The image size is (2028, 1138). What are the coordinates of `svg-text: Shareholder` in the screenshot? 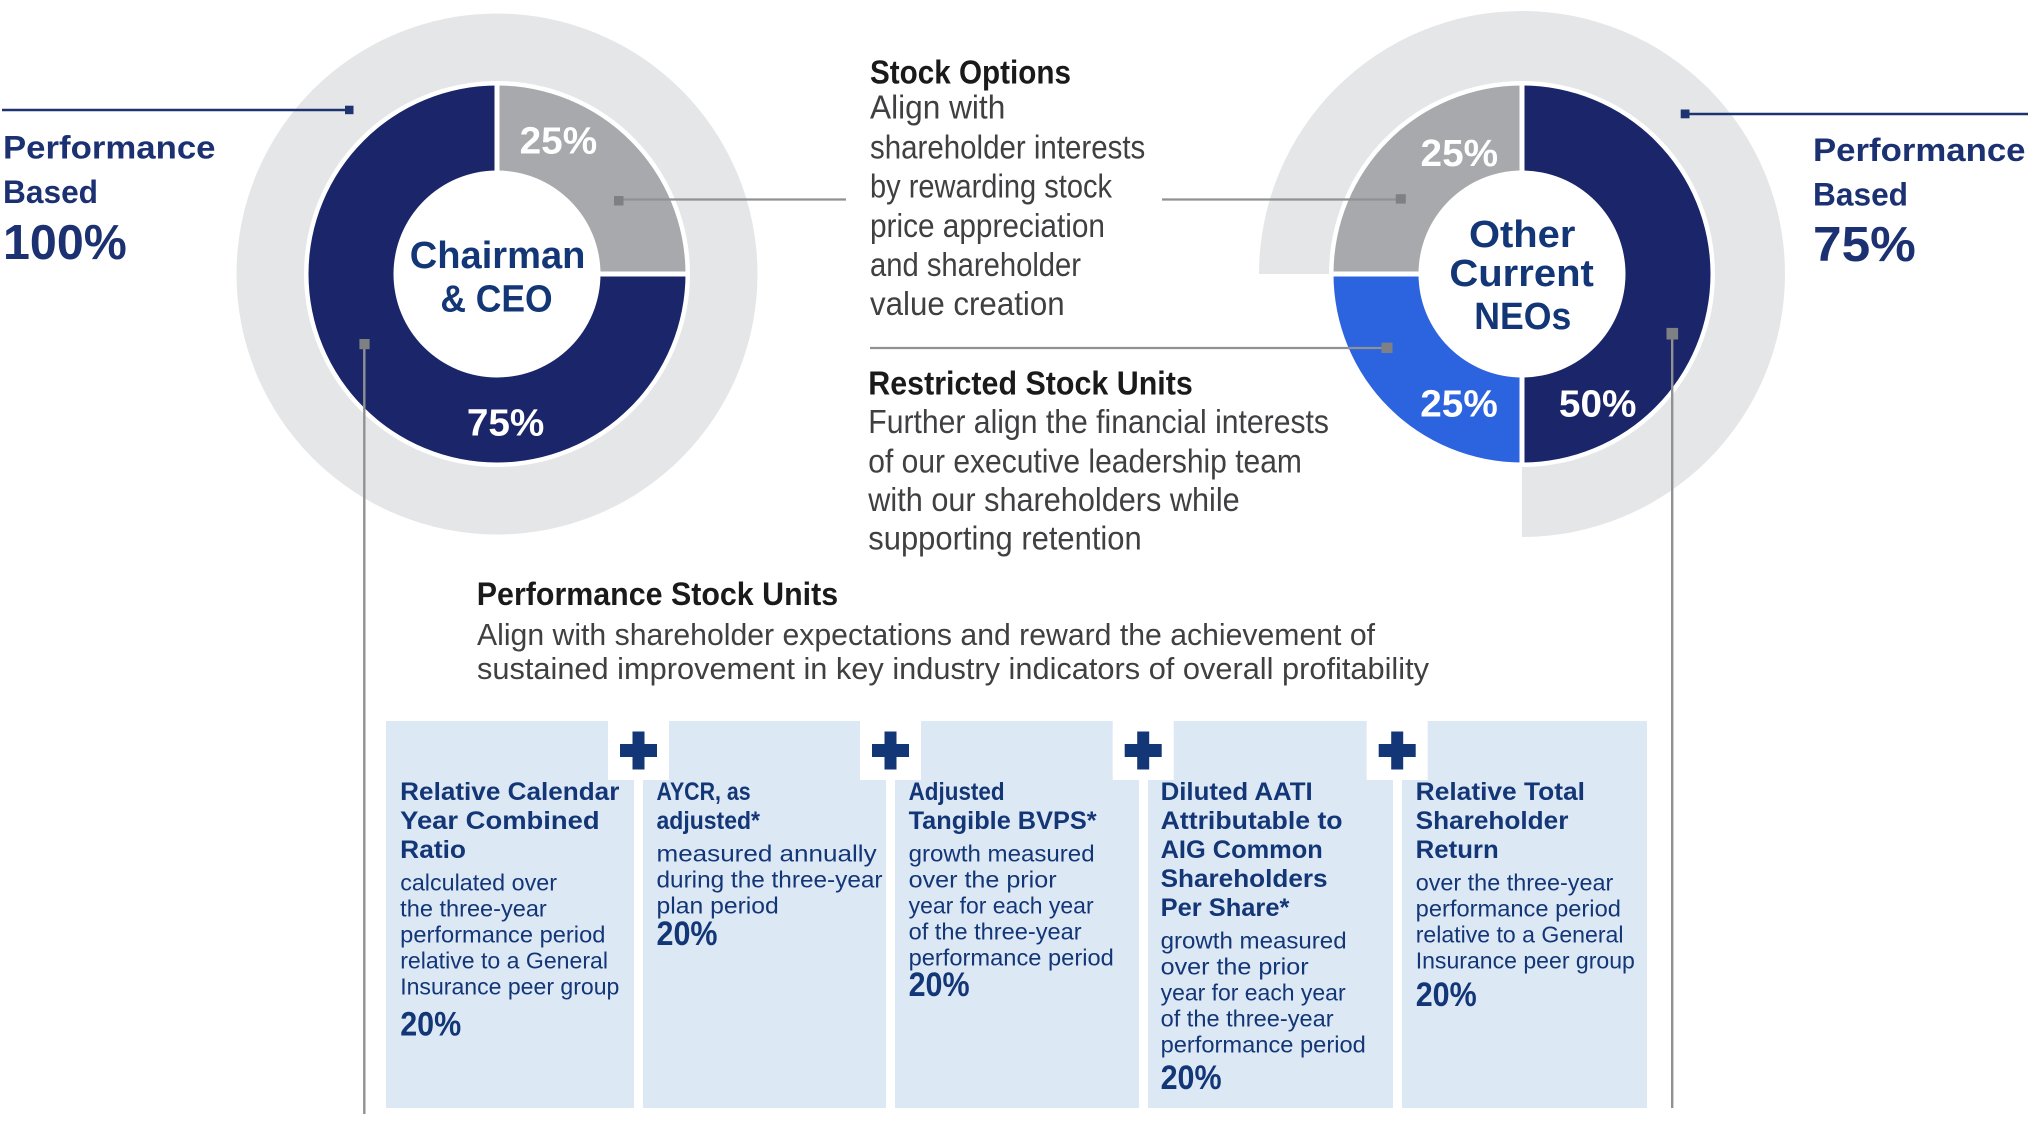 It's located at (1492, 821).